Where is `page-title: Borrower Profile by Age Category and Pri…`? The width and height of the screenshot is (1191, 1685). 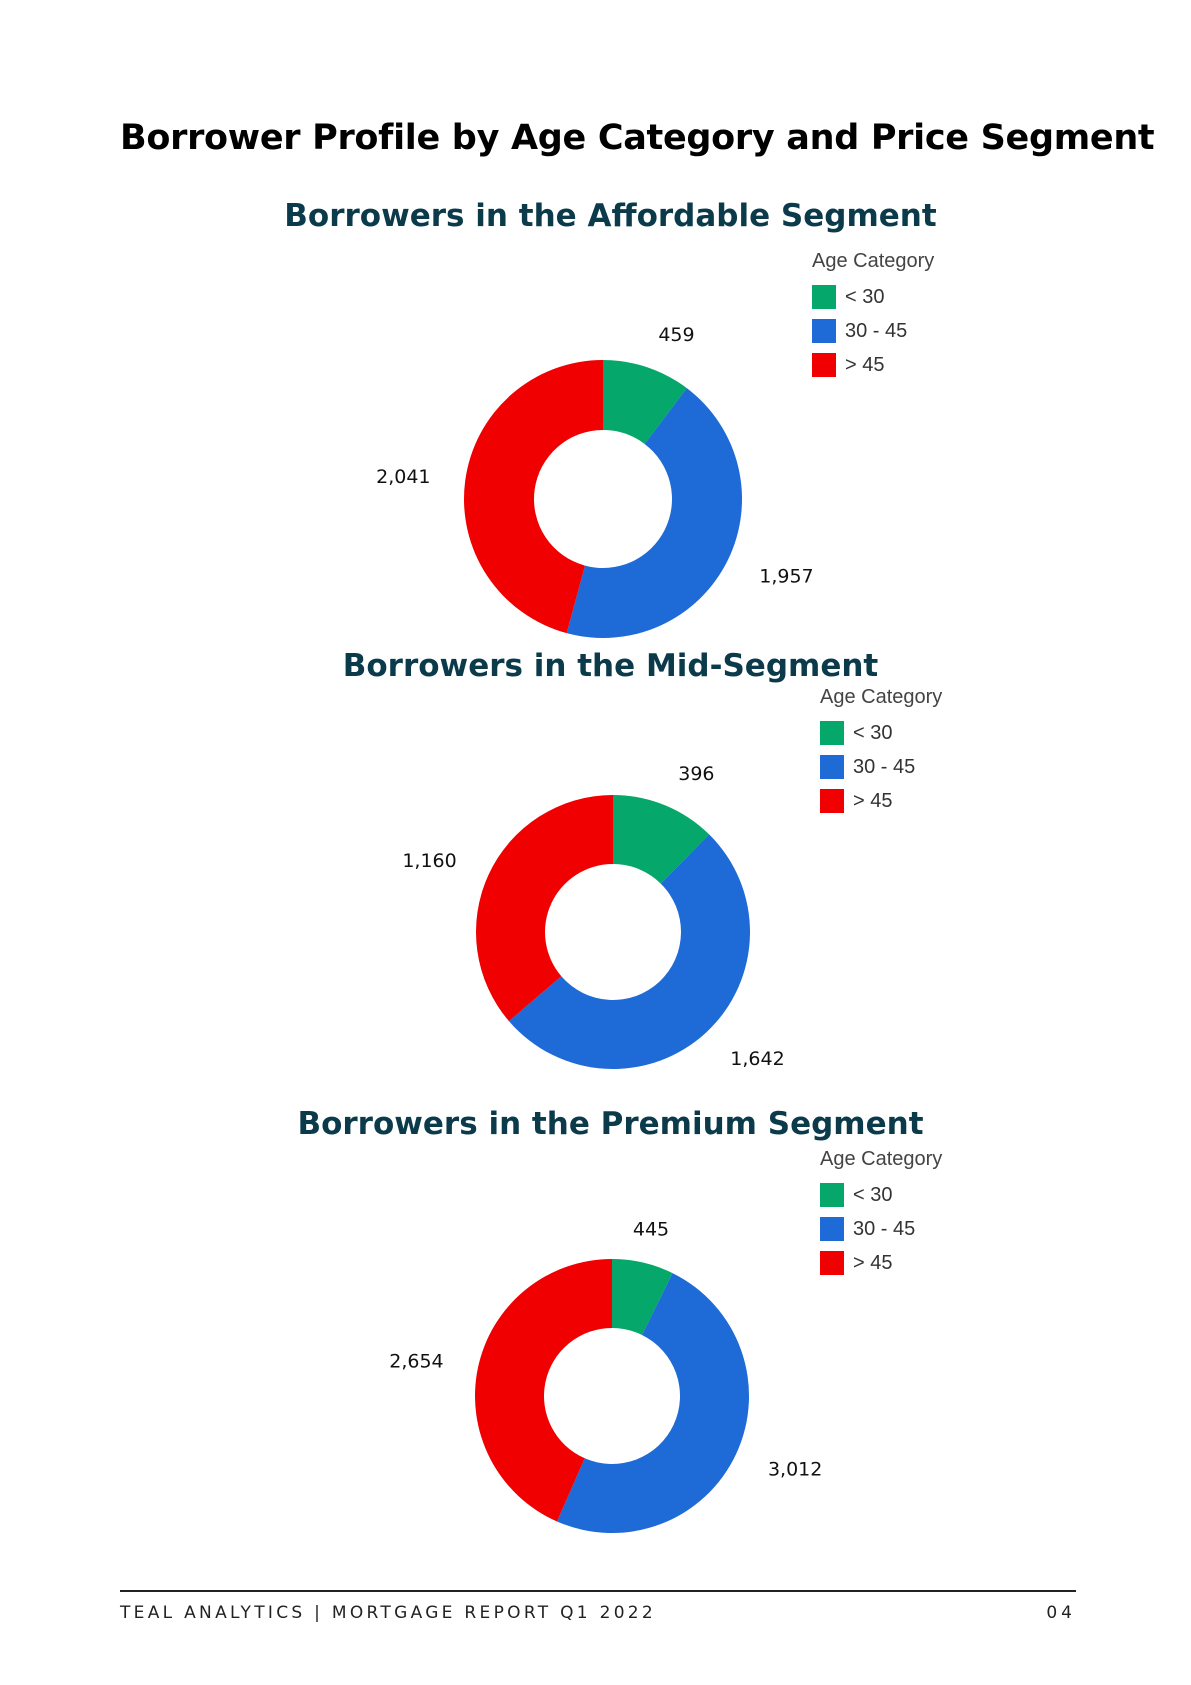
page-title: Borrower Profile by Age Category and Pri… is located at coordinates (637, 138).